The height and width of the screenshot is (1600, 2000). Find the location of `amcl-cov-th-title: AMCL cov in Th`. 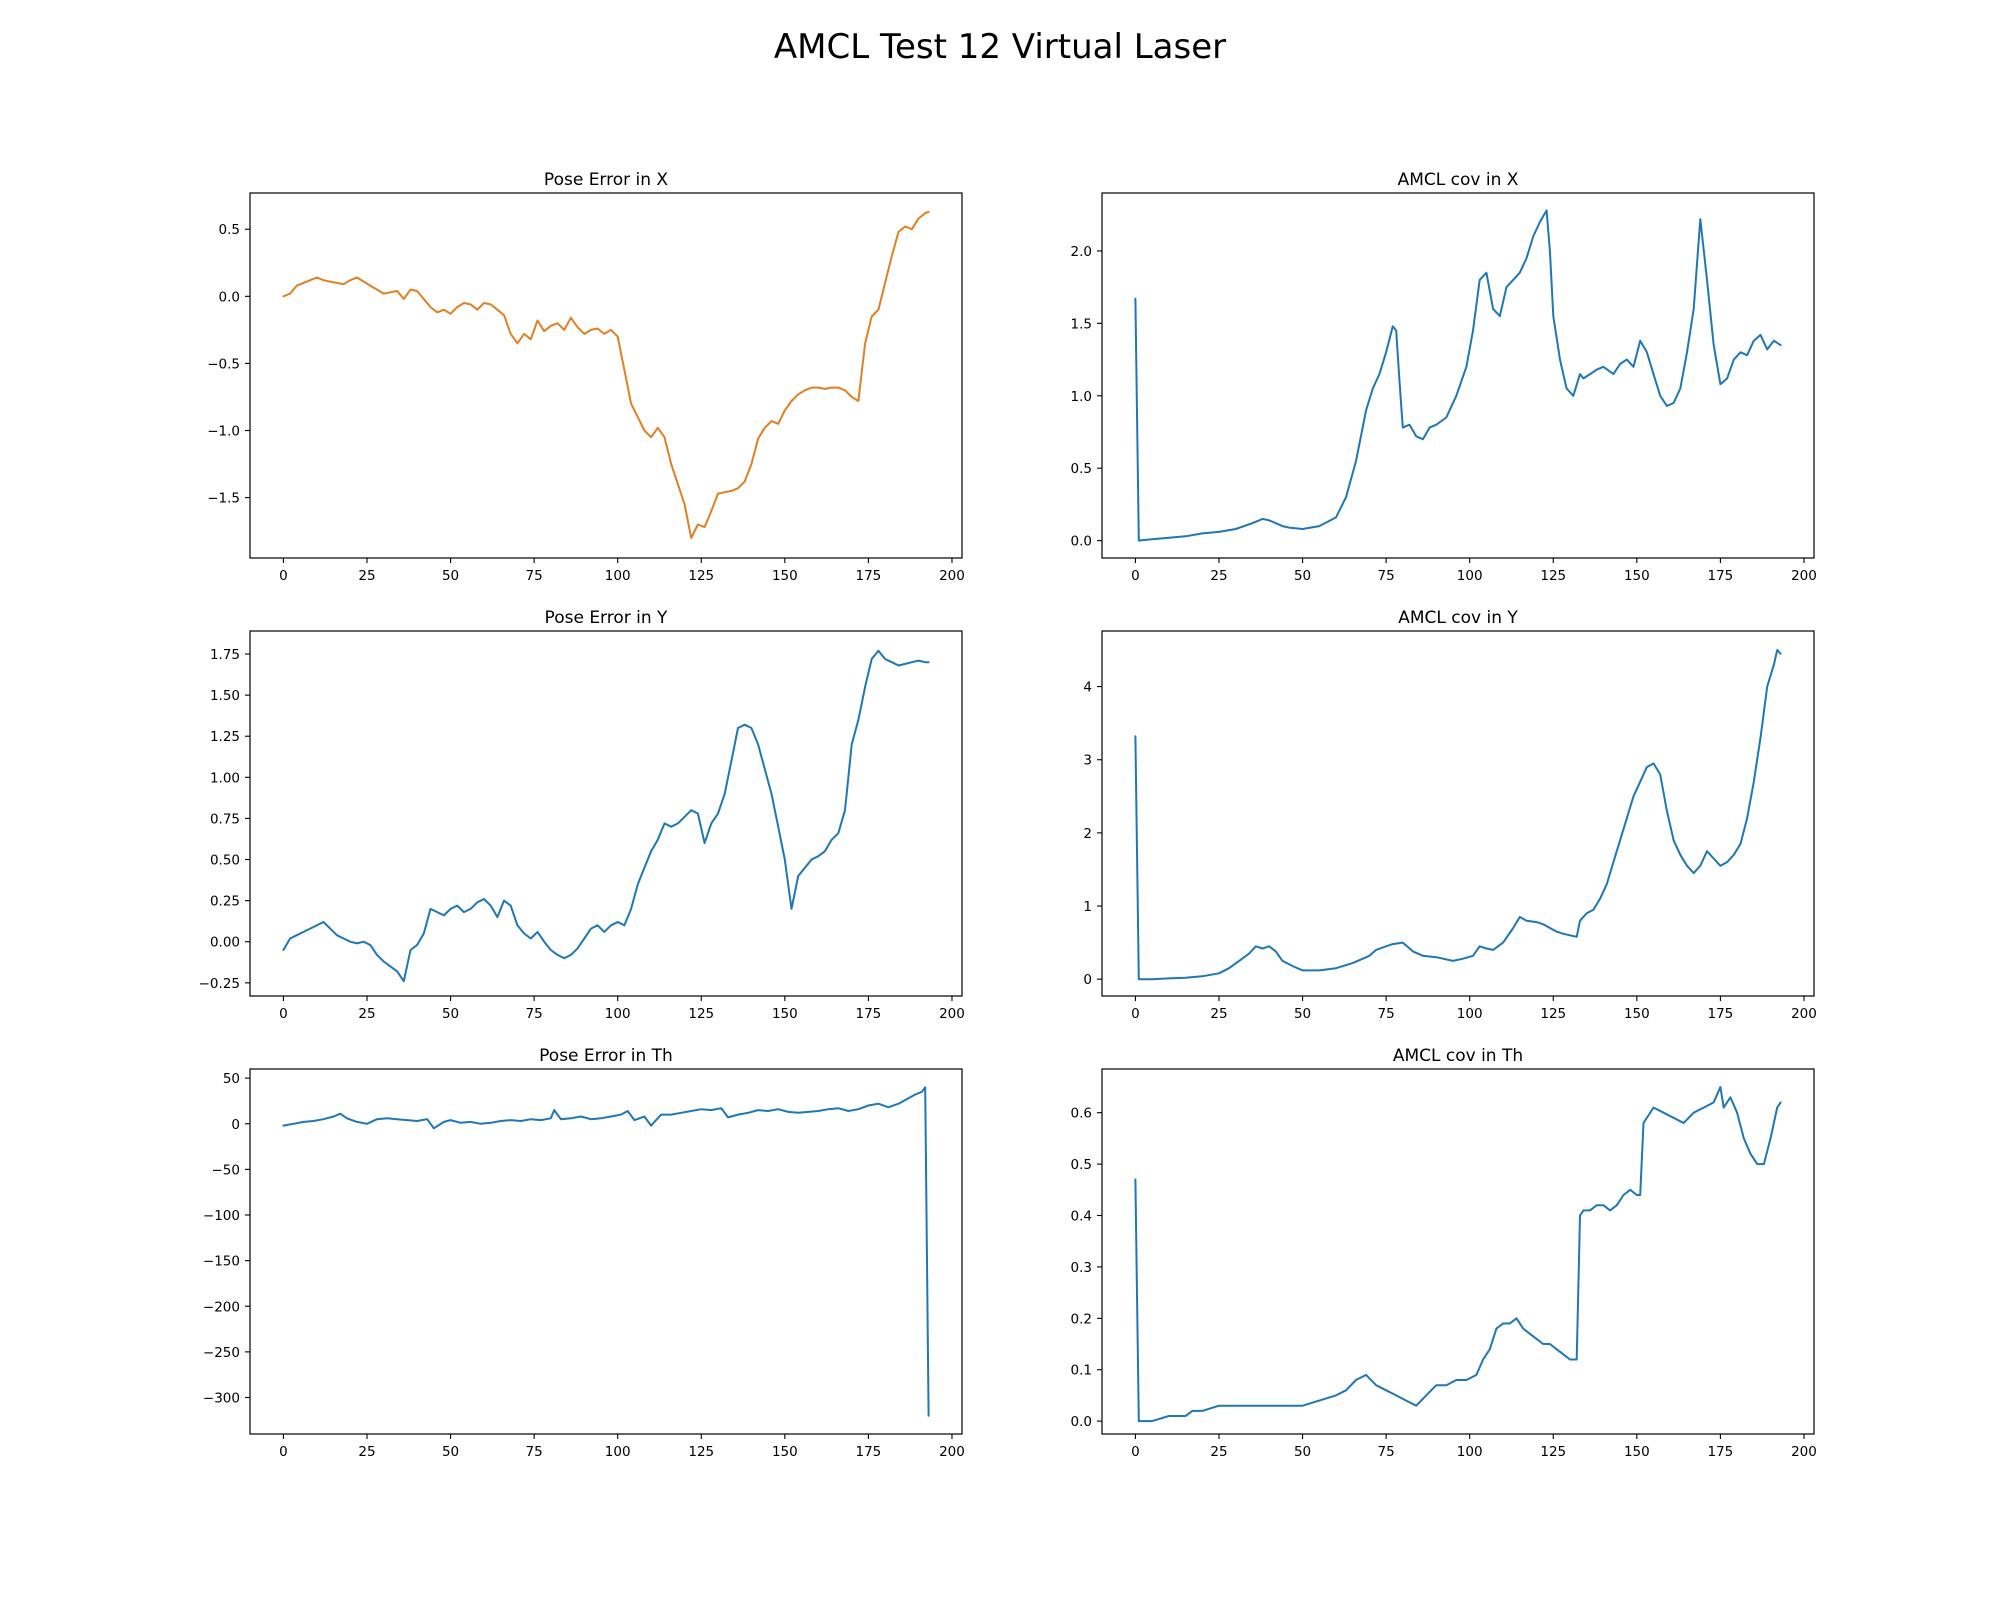

amcl-cov-th-title: AMCL cov in Th is located at coordinates (1458, 1056).